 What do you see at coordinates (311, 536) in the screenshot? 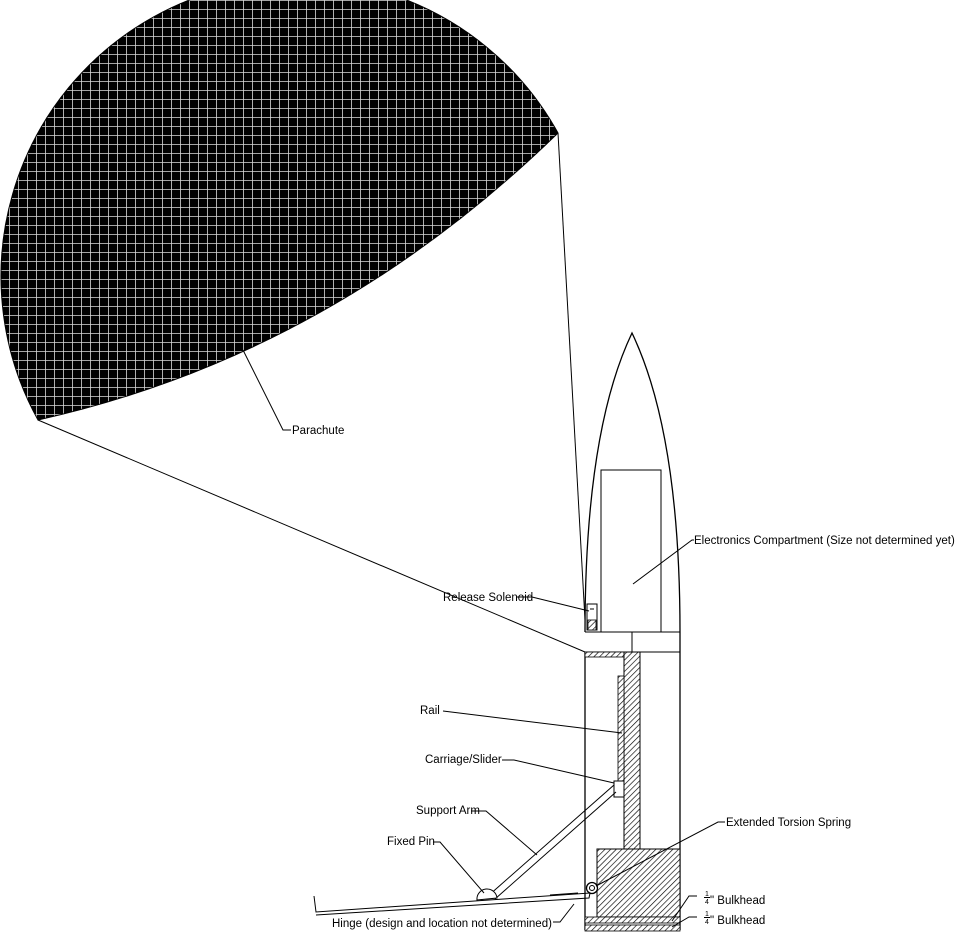
I see `shroud-line-left` at bounding box center [311, 536].